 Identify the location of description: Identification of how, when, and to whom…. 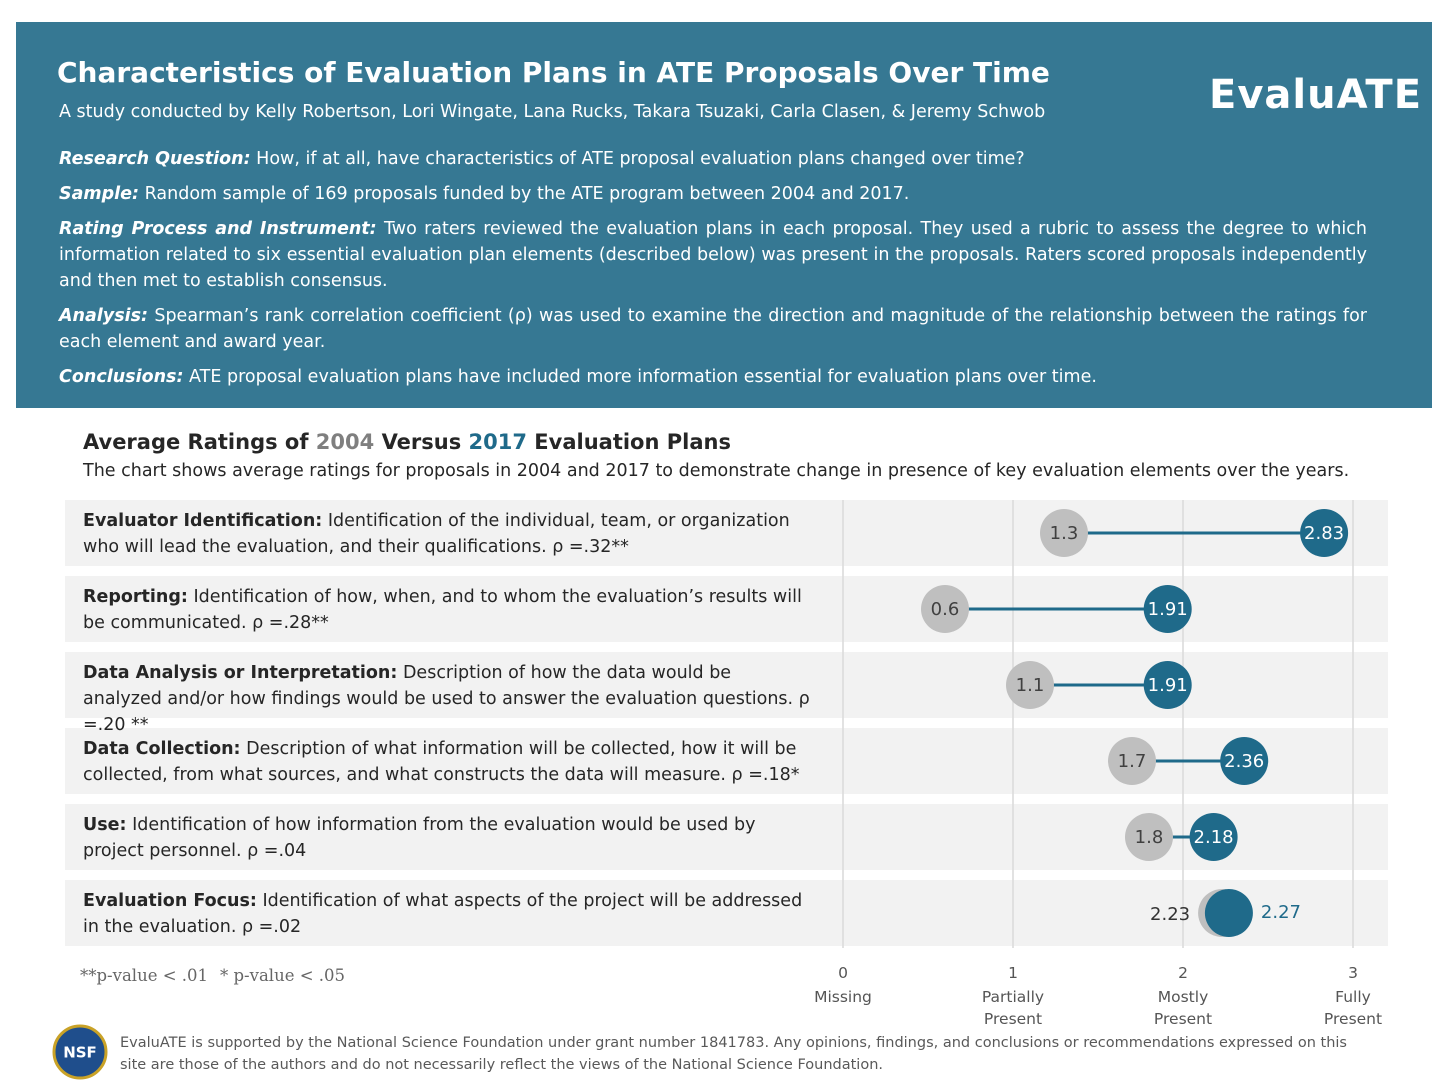
(442, 610).